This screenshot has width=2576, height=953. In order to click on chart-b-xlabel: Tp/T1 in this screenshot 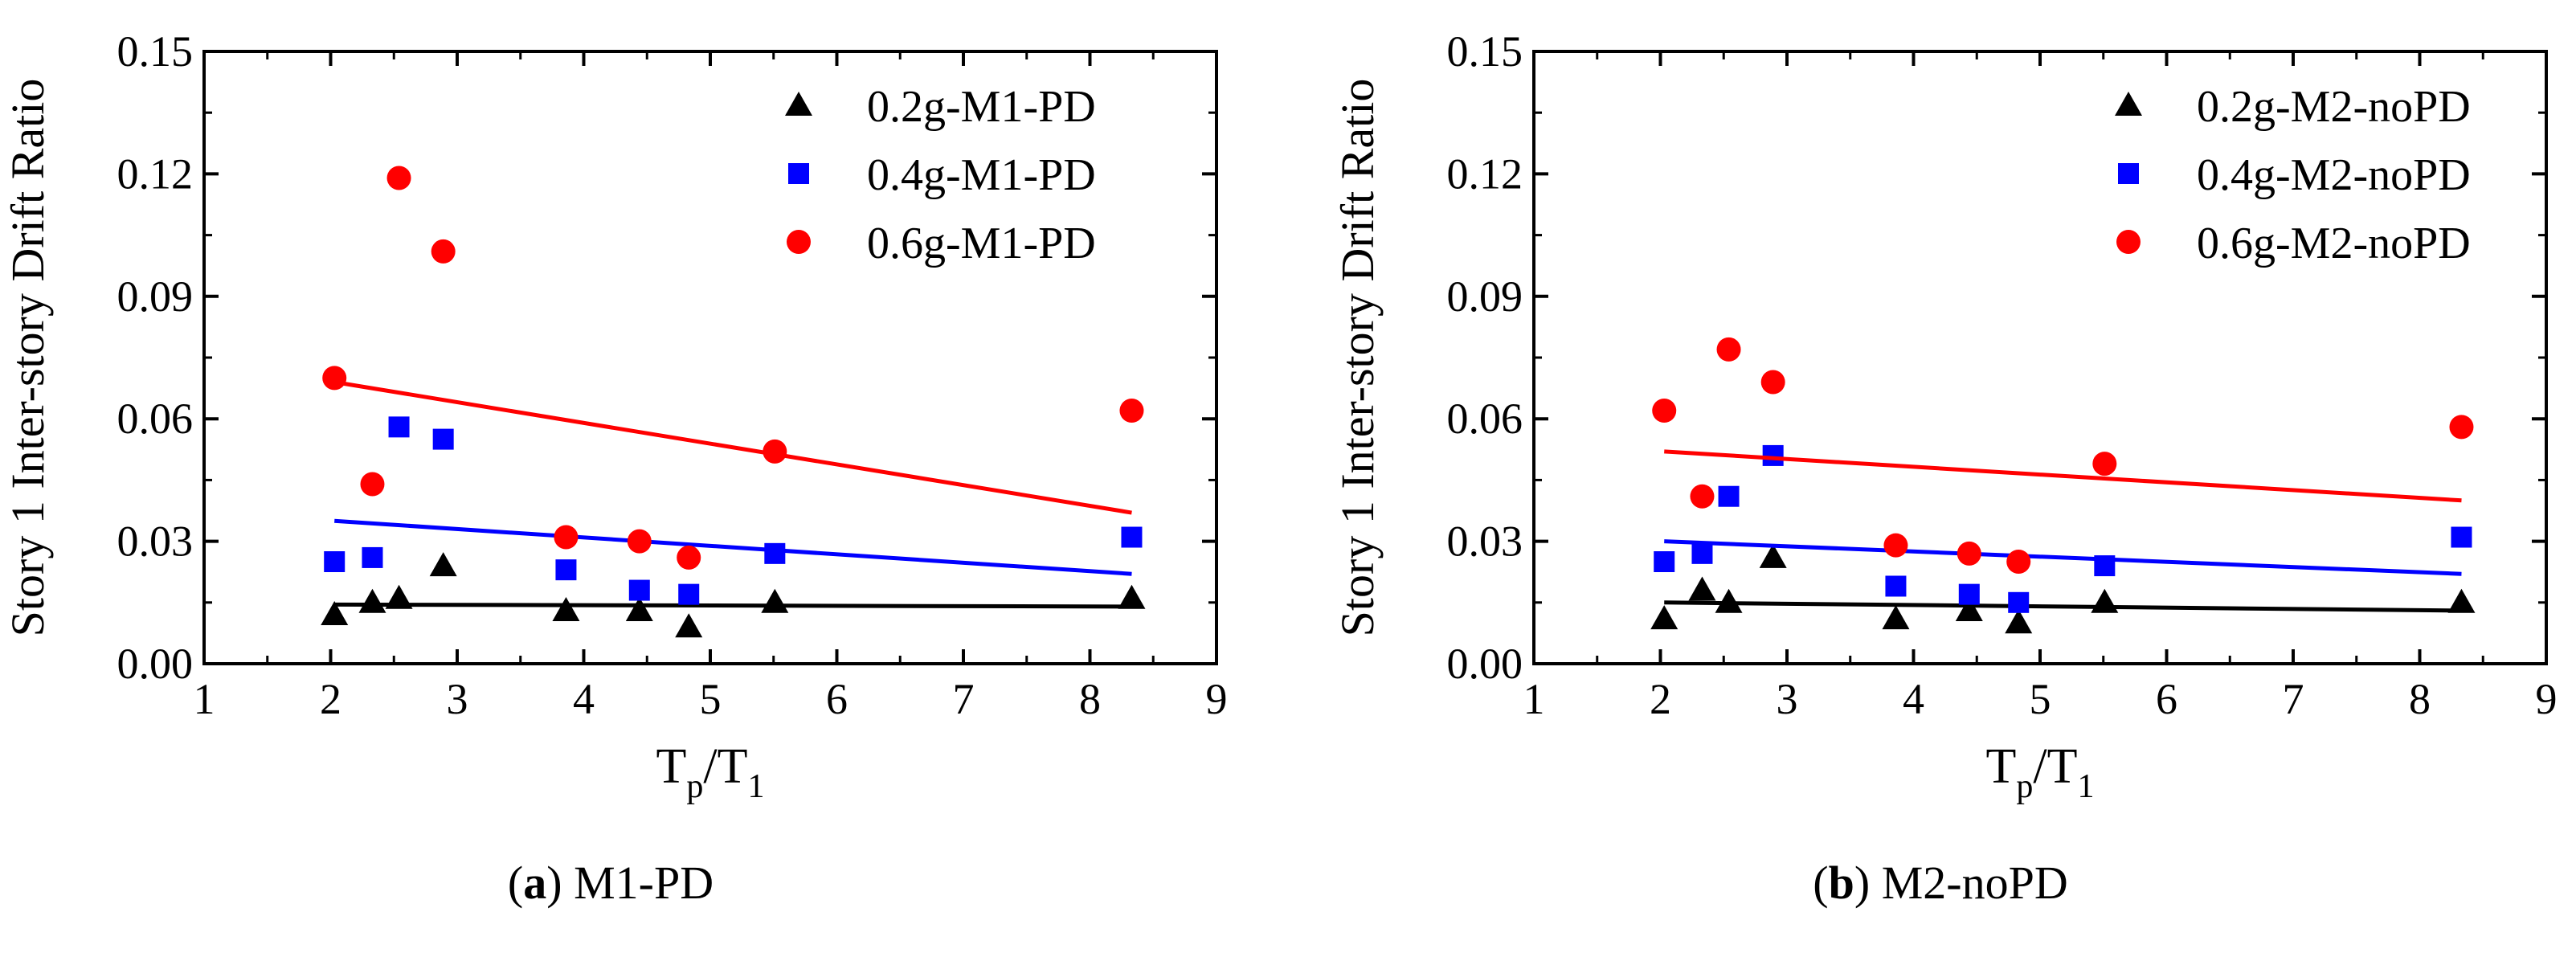, I will do `click(2040, 772)`.